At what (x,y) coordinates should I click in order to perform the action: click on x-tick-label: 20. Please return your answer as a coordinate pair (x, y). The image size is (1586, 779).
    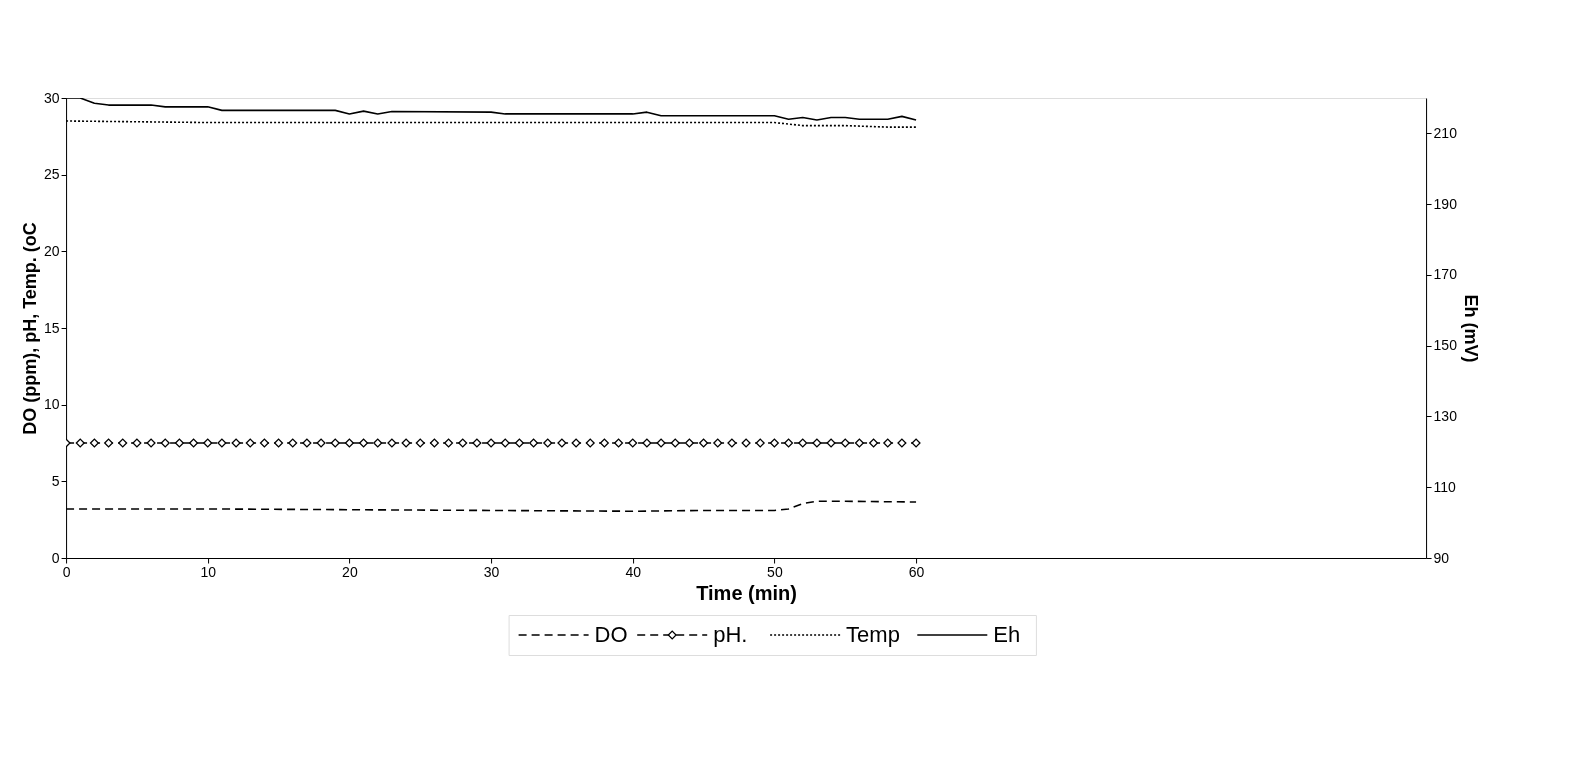
    Looking at the image, I should click on (350, 571).